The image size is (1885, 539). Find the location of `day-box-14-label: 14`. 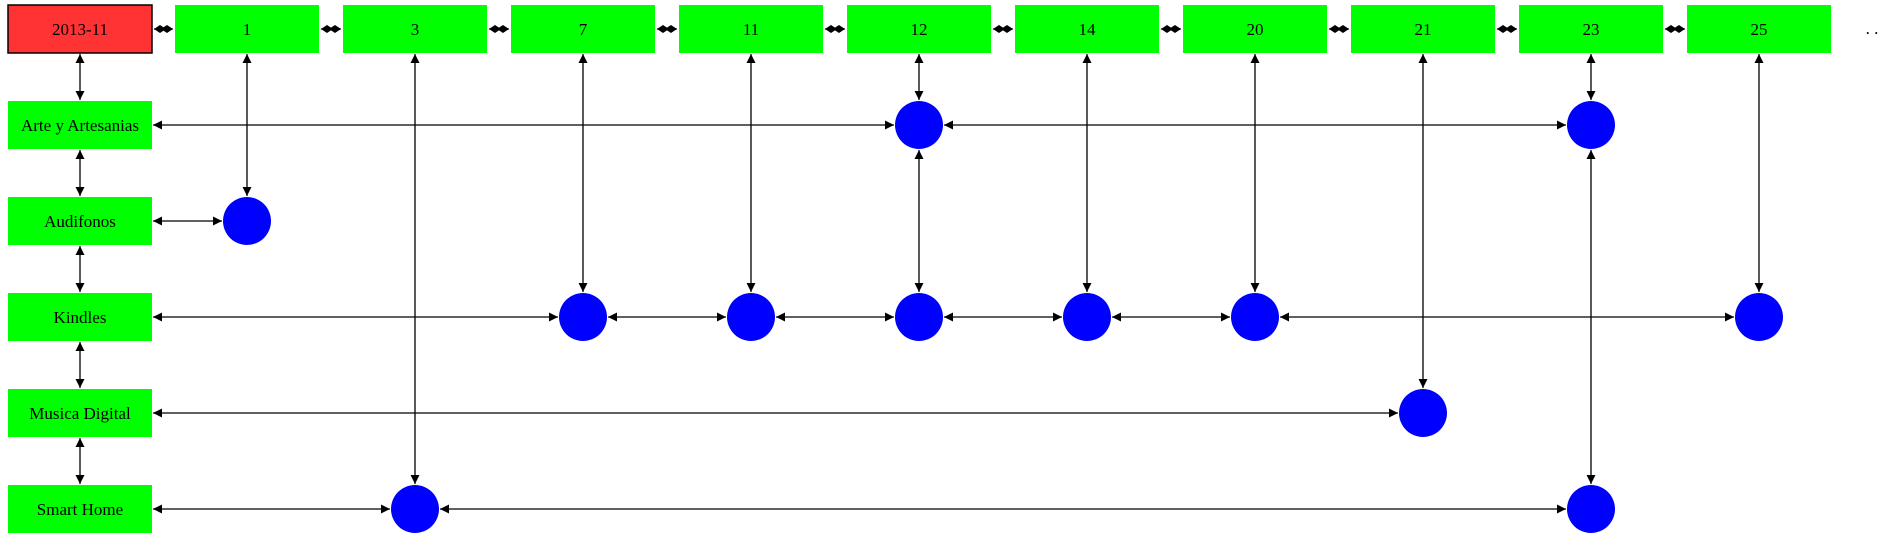

day-box-14-label: 14 is located at coordinates (1088, 29).